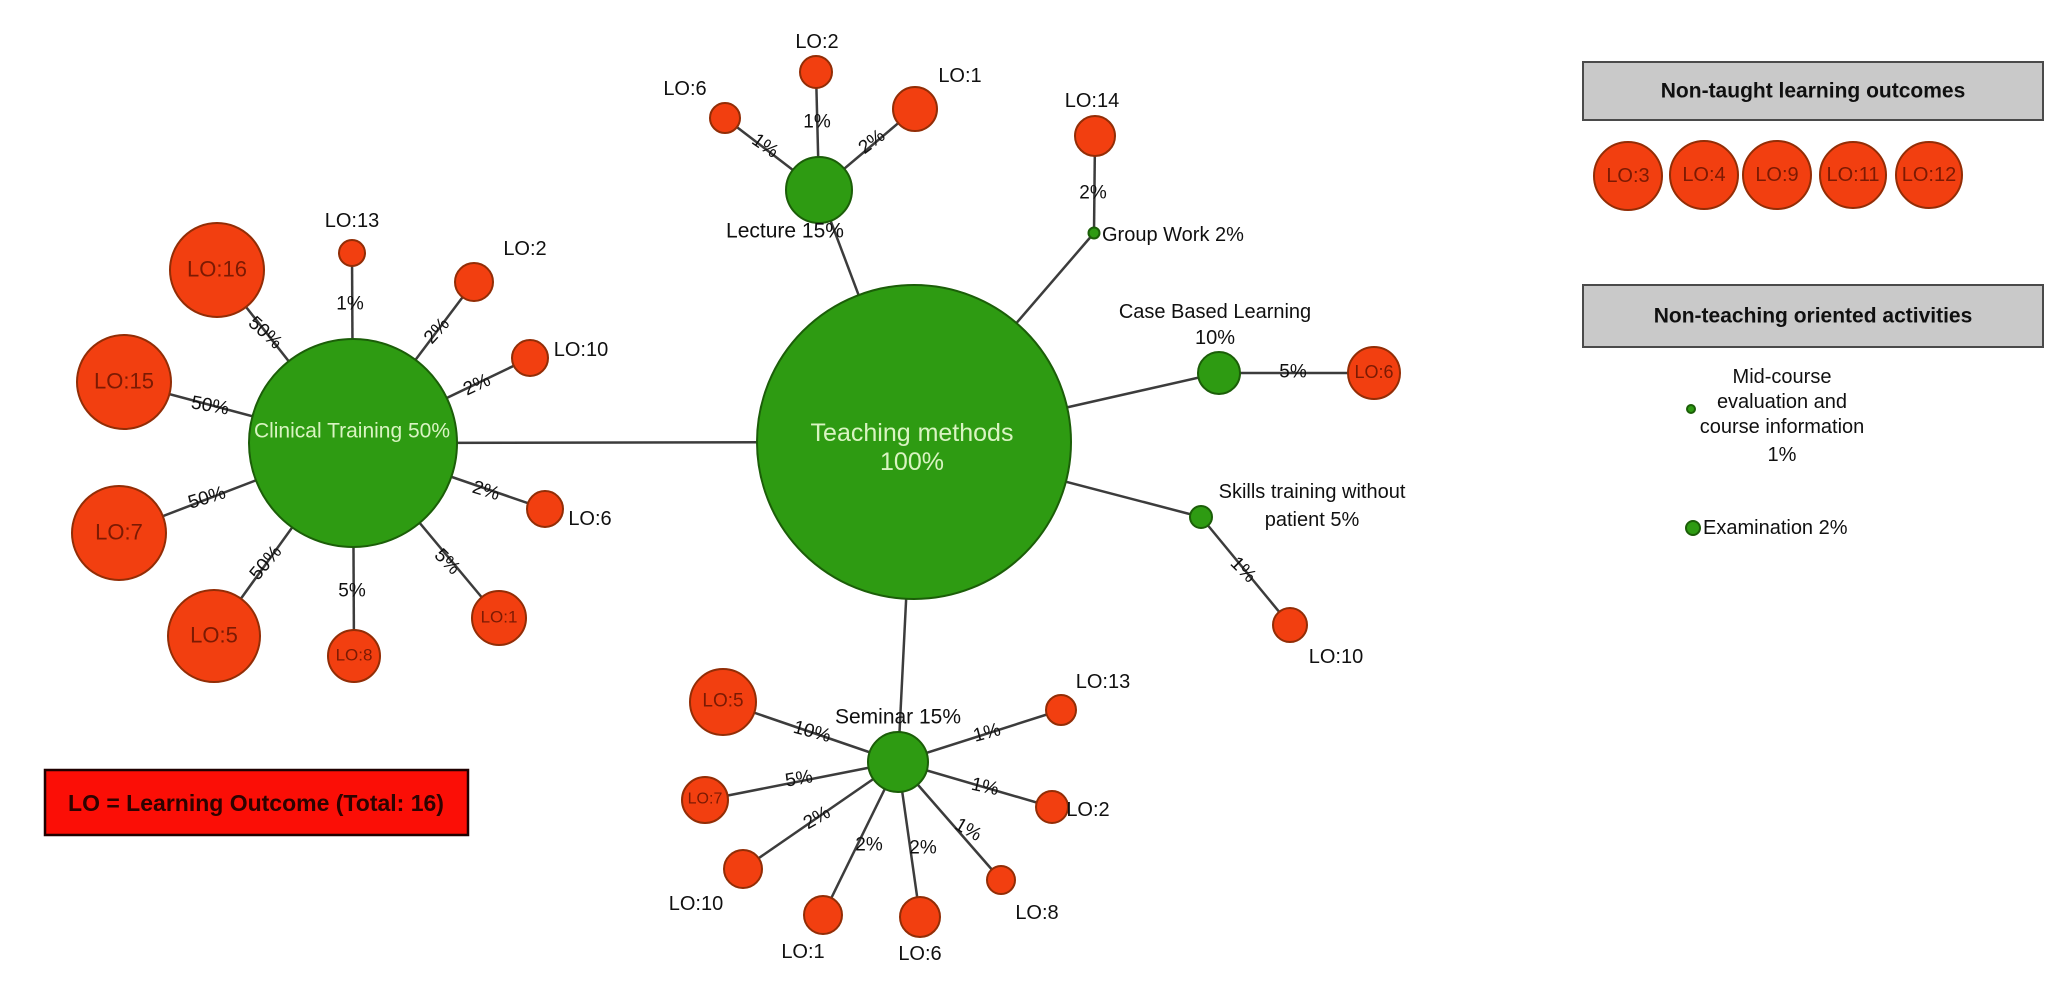  I want to click on pct-seminar-lo5: 10%, so click(812, 732).